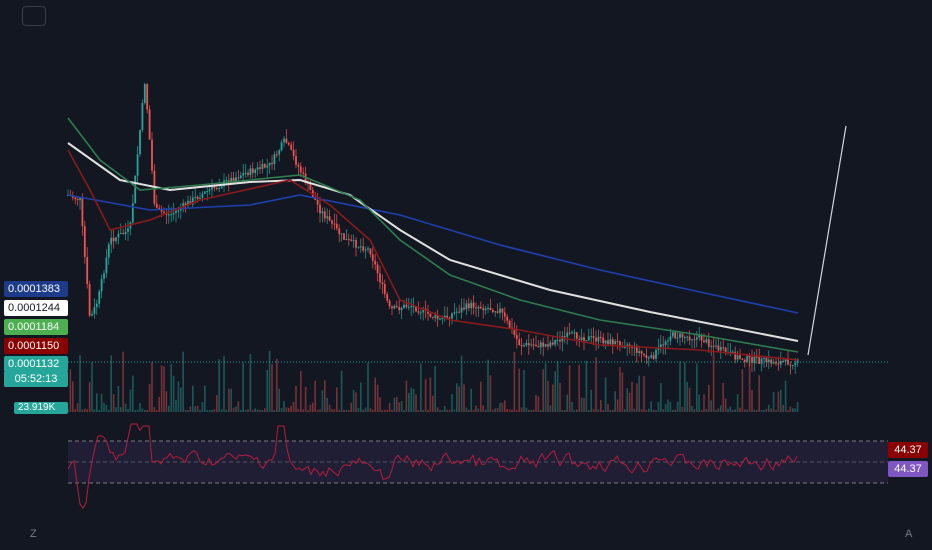 The width and height of the screenshot is (932, 550). What do you see at coordinates (33, 534) in the screenshot?
I see `left-scale-letter: Z` at bounding box center [33, 534].